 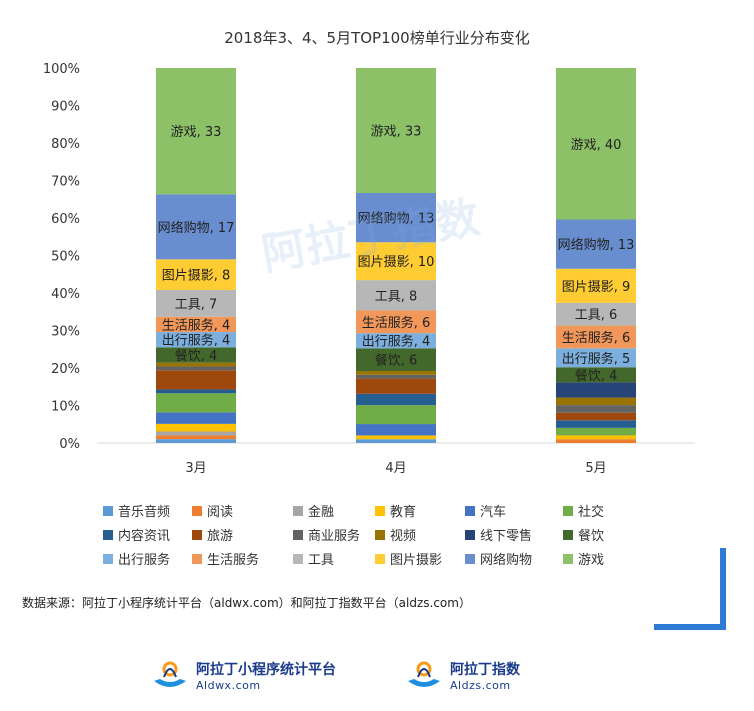 I want to click on y-tick-label: 0%, so click(x=69, y=444).